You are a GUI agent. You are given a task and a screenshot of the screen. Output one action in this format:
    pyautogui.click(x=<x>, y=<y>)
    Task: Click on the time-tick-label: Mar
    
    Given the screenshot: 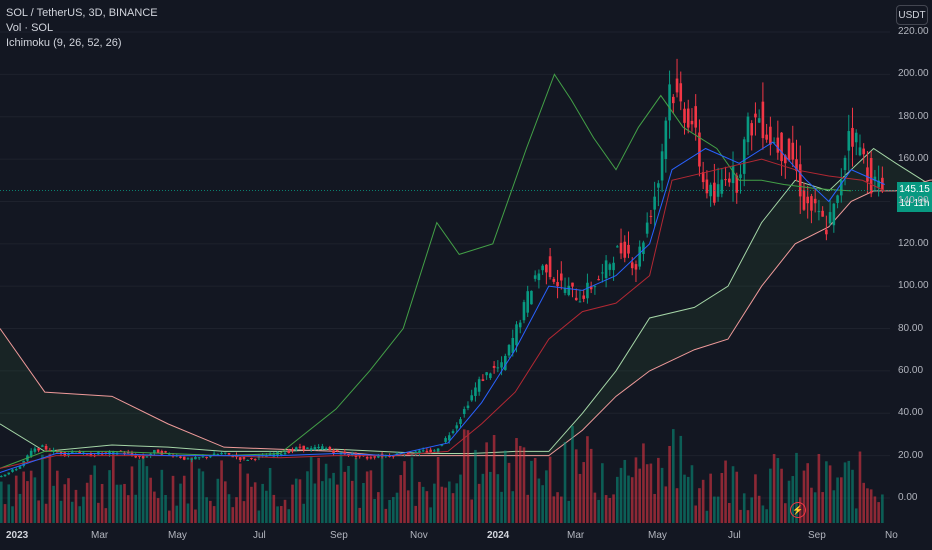 What is the action you would take?
    pyautogui.click(x=100, y=535)
    